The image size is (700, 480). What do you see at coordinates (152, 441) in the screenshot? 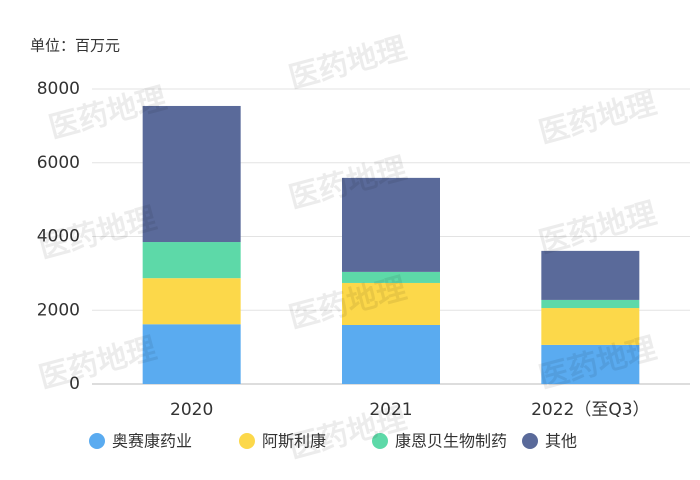
I see `legend-label: 奥赛康药业` at bounding box center [152, 441].